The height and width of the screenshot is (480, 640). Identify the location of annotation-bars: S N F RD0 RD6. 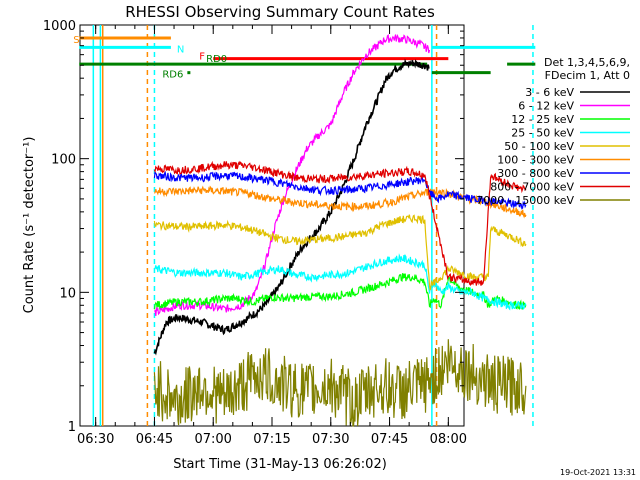
(304, 58).